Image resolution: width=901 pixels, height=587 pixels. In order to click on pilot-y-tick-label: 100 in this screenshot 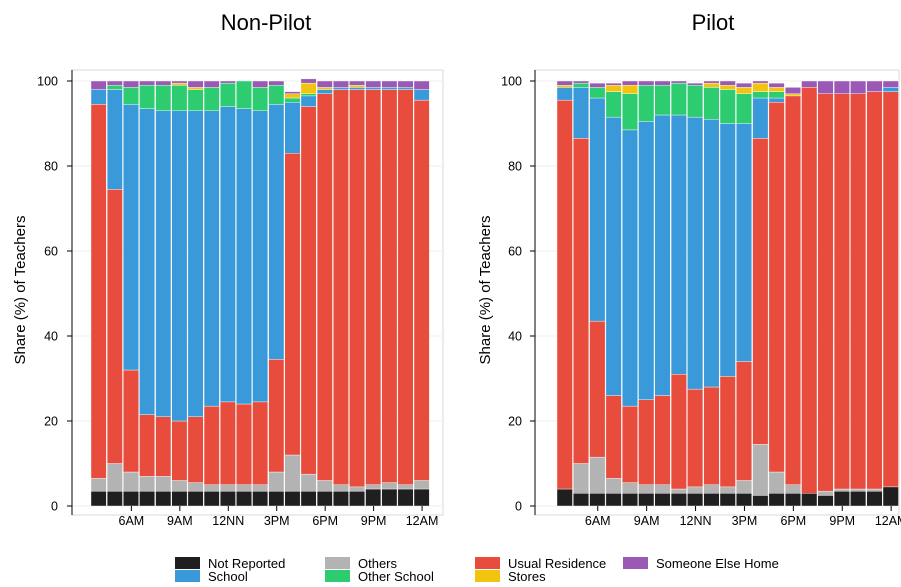, I will do `click(511, 82)`.